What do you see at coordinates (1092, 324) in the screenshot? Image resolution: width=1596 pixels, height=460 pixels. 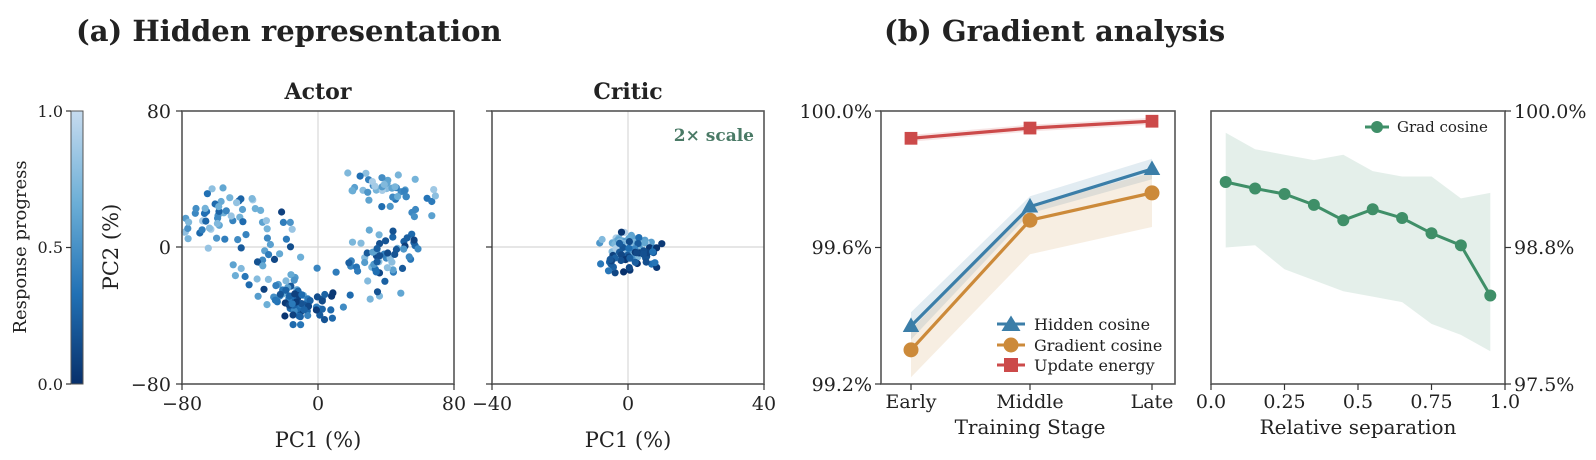 I see `legend-label: Hidden cosine` at bounding box center [1092, 324].